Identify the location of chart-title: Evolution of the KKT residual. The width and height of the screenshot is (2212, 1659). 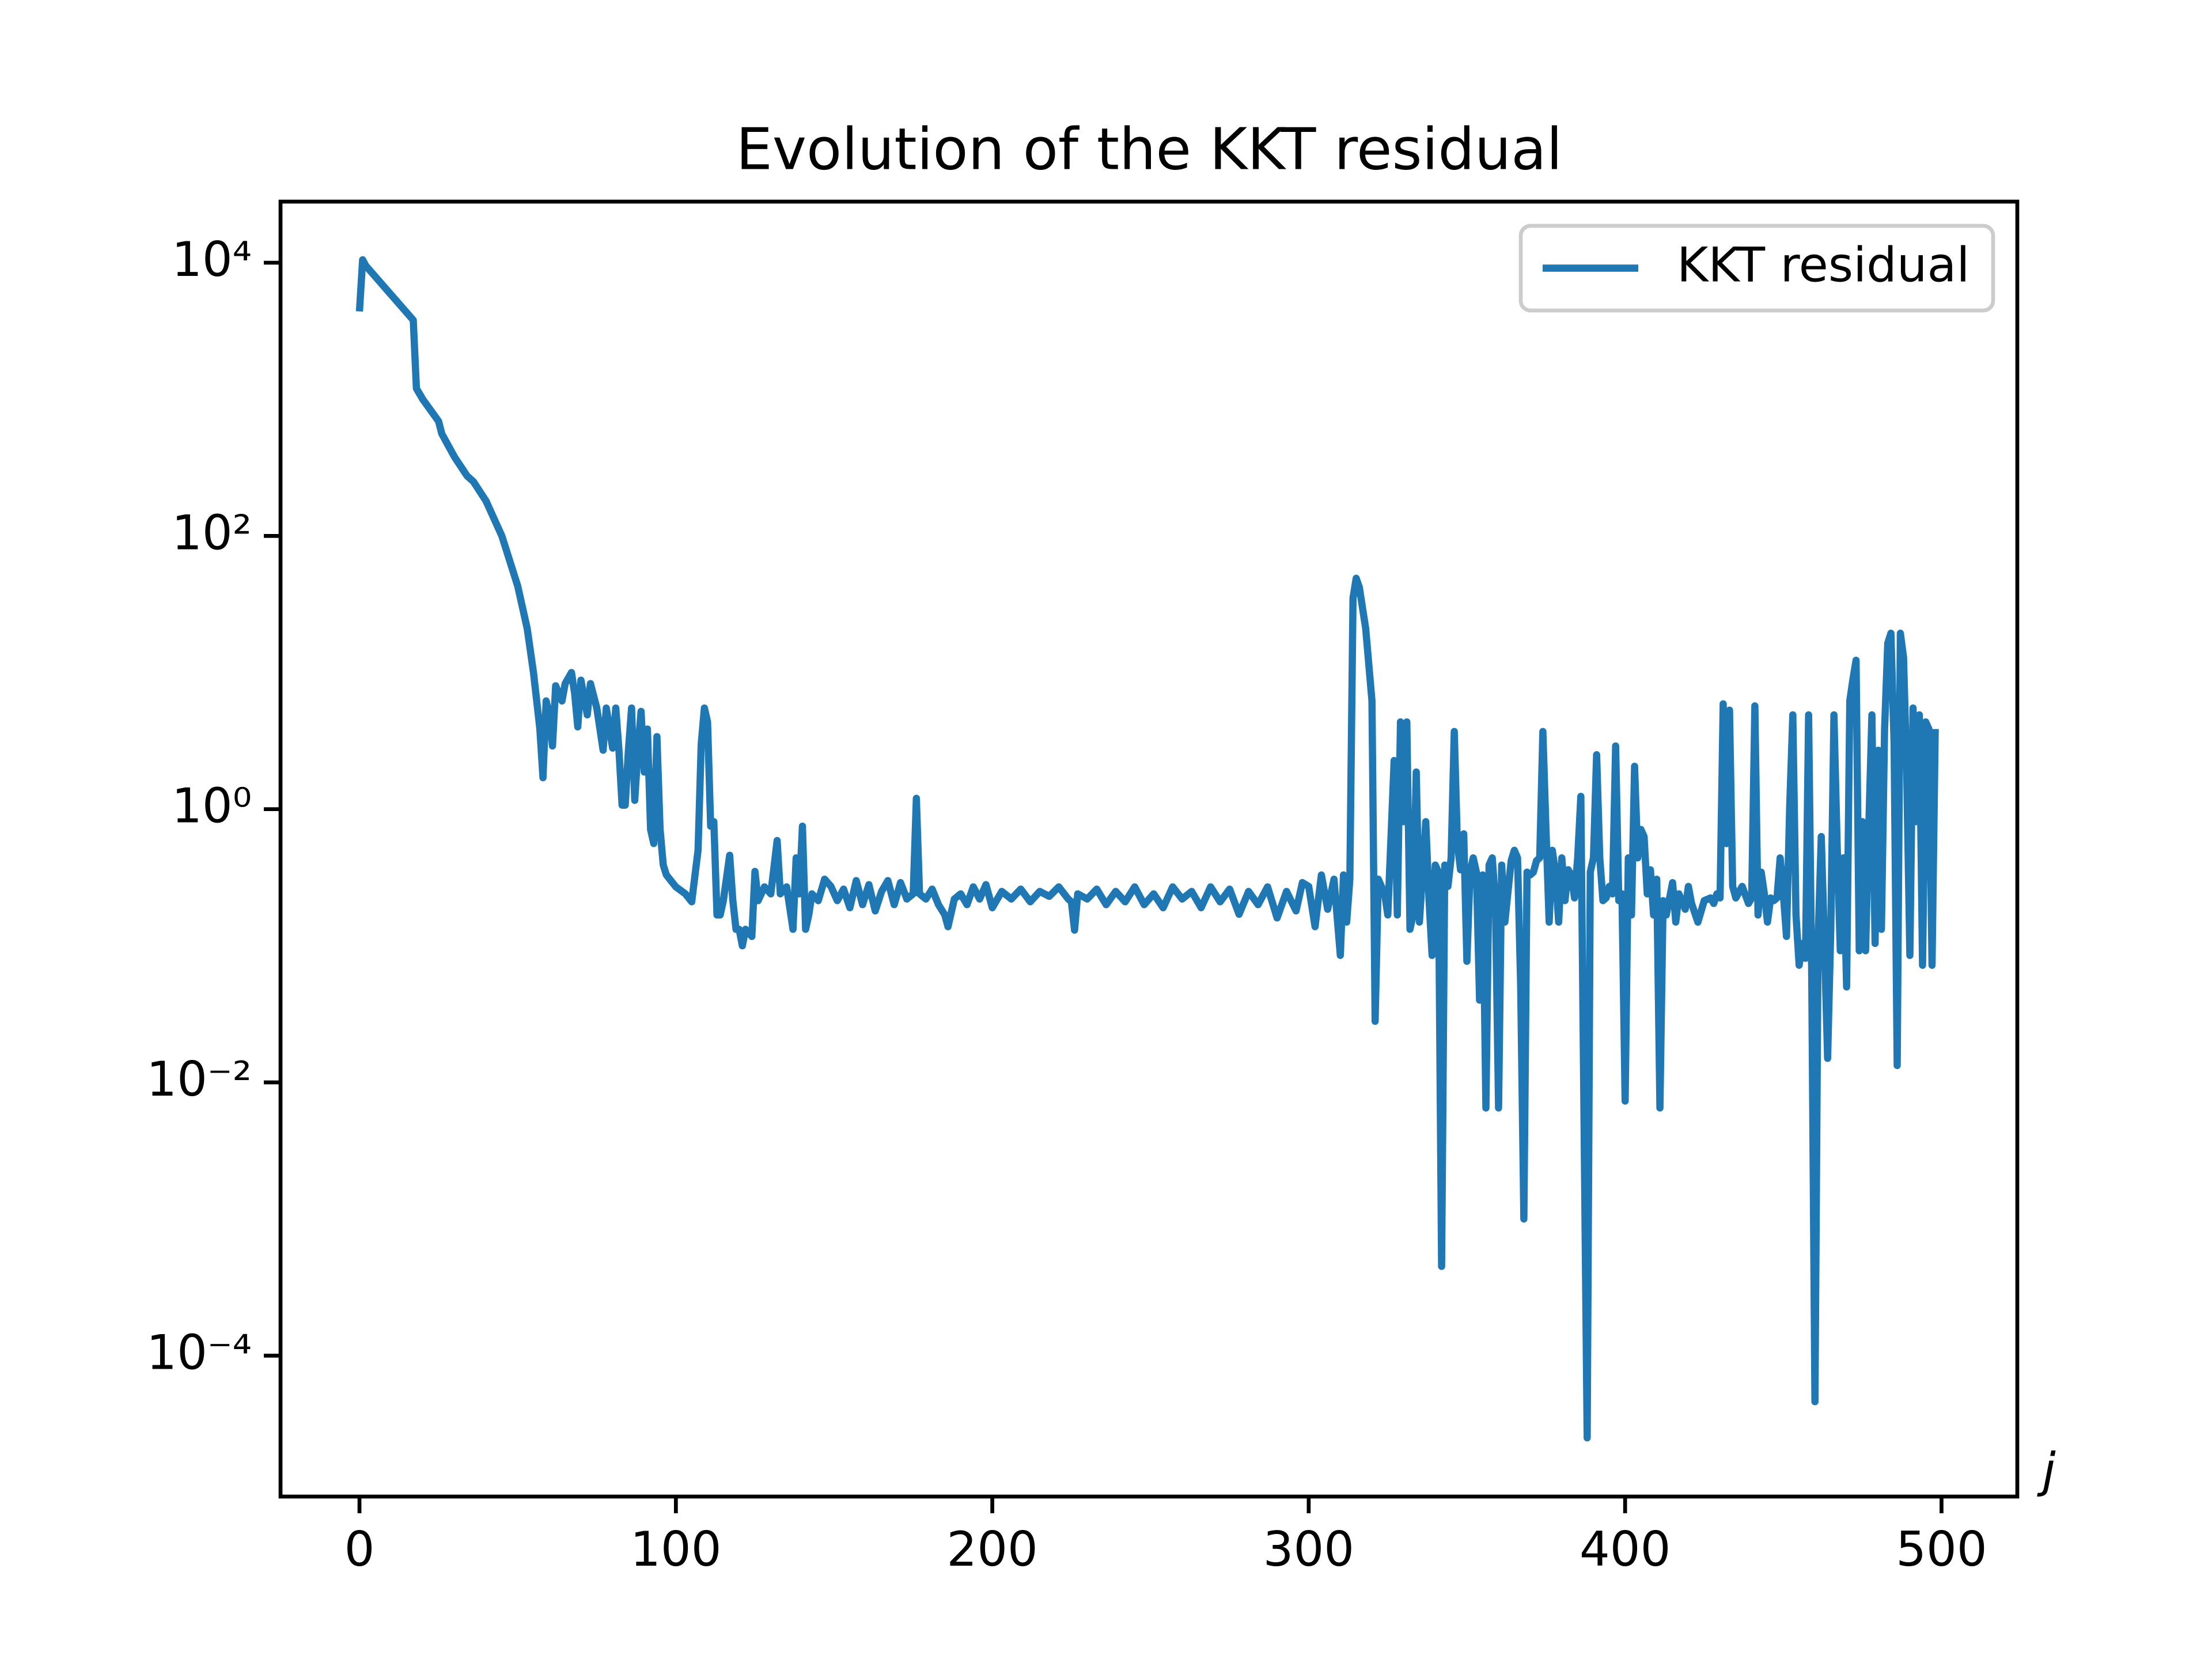
(1149, 149).